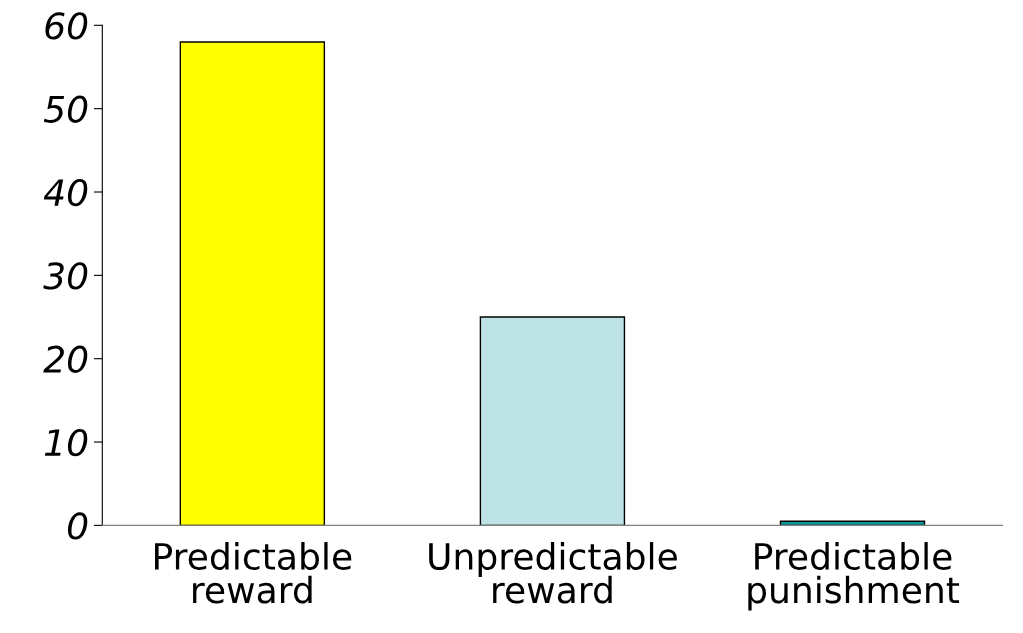  Describe the element at coordinates (65, 109) in the screenshot. I see `y-tick-label: 50` at that location.